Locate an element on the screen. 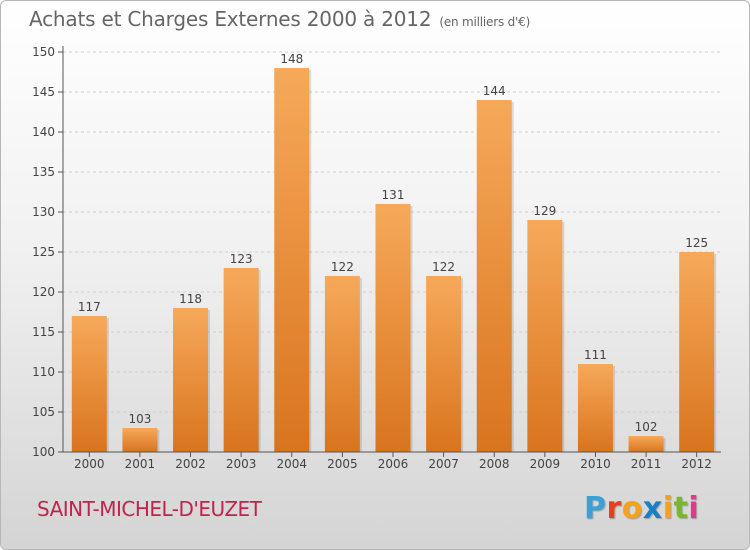 This screenshot has height=550, width=750. logo-letter: P is located at coordinates (595, 508).